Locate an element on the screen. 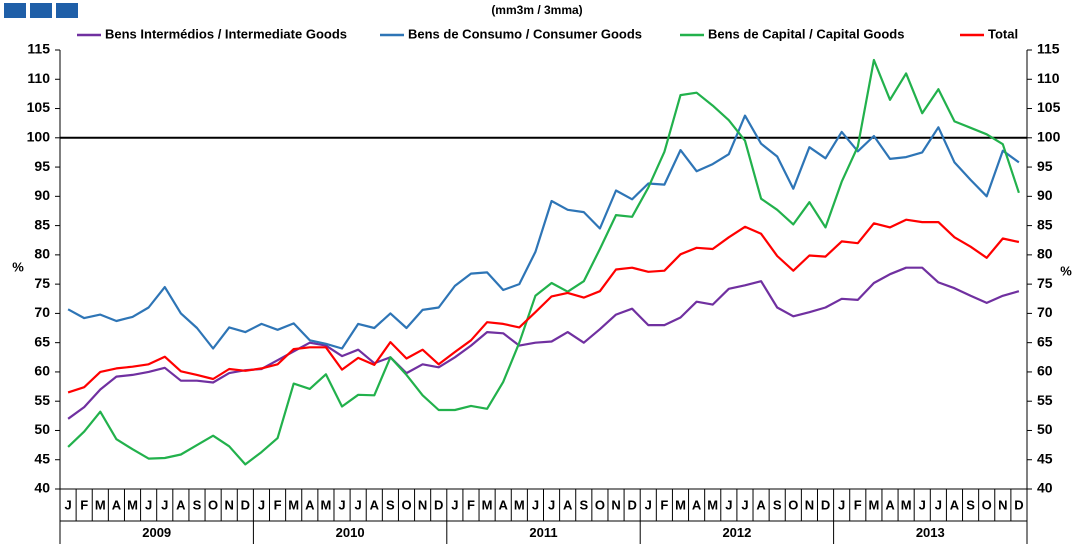 This screenshot has width=1075, height=544. y2-tick-label: 50 is located at coordinates (1045, 429).